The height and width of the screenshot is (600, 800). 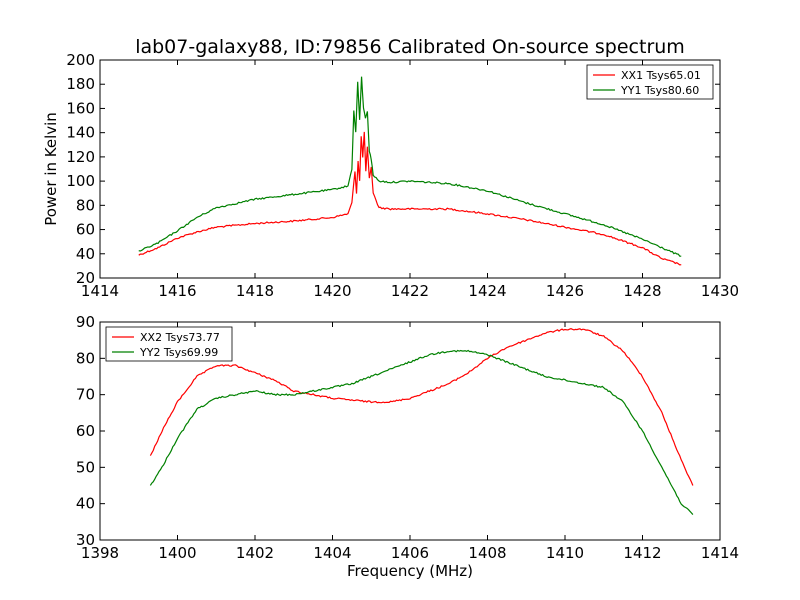 I want to click on x-tick-label: 1400, so click(x=177, y=553).